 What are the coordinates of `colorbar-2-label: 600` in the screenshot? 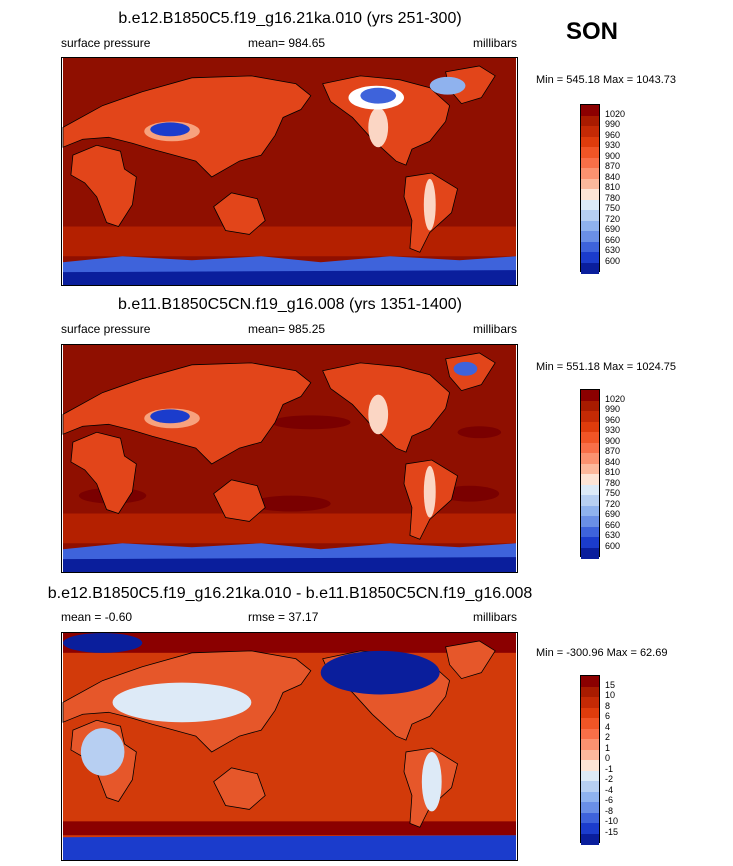 It's located at (613, 545).